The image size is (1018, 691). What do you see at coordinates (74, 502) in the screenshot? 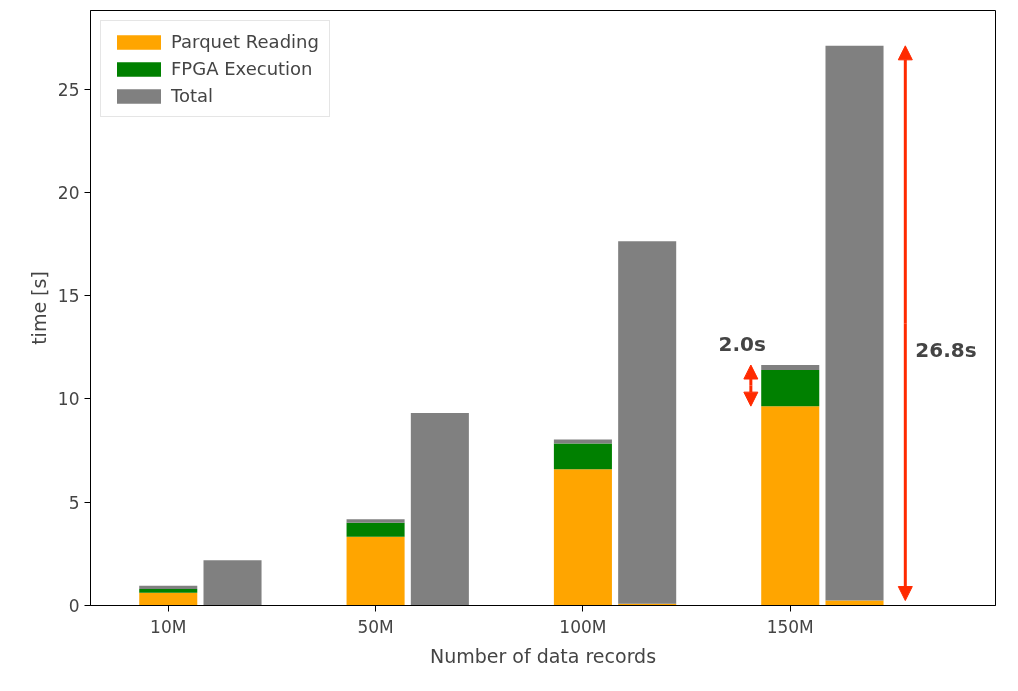
I see `y-tick-label: 5` at bounding box center [74, 502].